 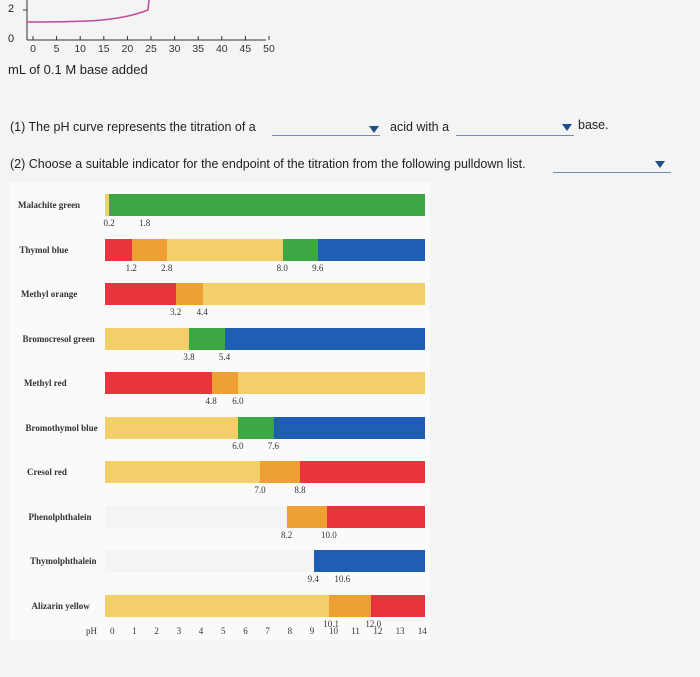 I want to click on indicator-dropdown, so click(x=612, y=165).